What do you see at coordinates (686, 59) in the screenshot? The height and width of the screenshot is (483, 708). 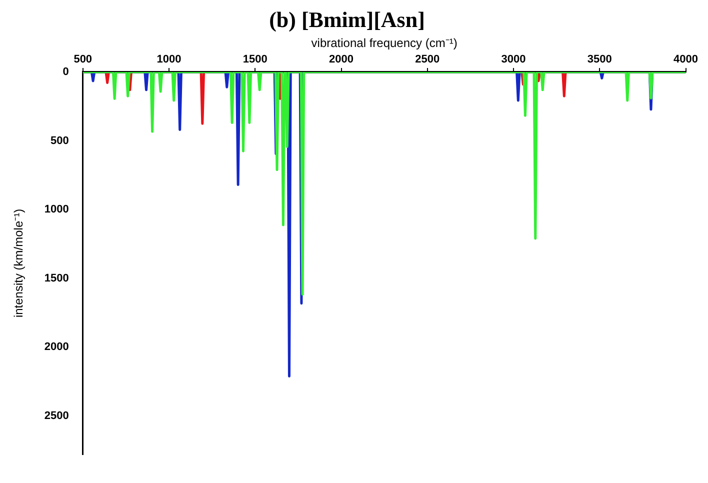 I see `x-tick-label: 4000` at bounding box center [686, 59].